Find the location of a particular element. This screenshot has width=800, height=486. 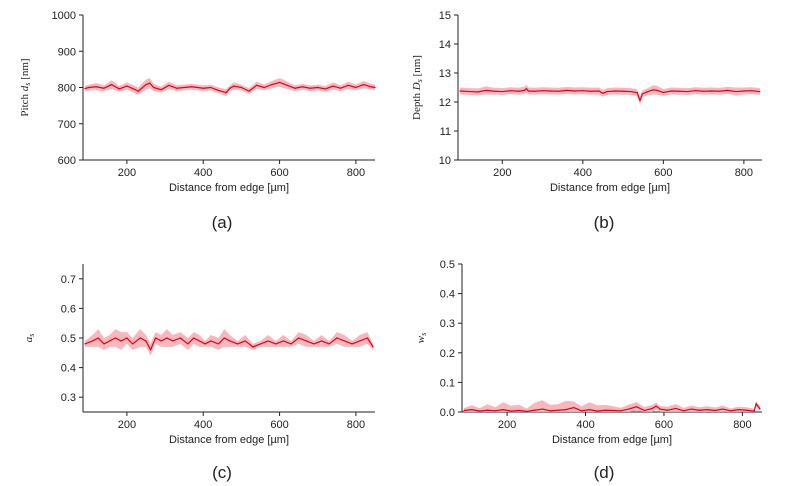

y-tick-label: 700 is located at coordinates (67, 125).